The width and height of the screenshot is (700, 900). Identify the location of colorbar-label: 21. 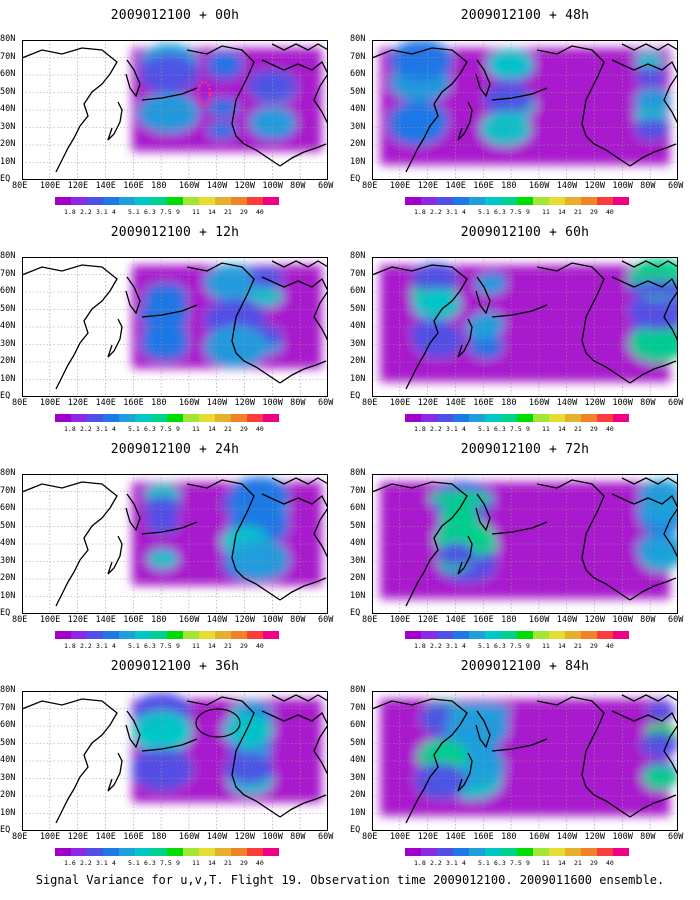
(578, 429).